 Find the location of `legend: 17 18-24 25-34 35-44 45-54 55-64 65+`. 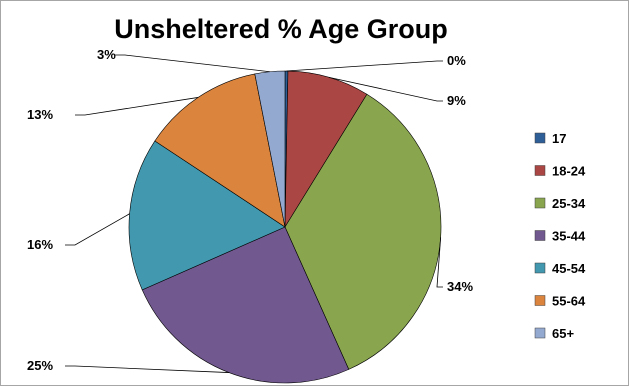

legend: 17 18-24 25-34 35-44 45-54 55-64 65+ is located at coordinates (560, 236).